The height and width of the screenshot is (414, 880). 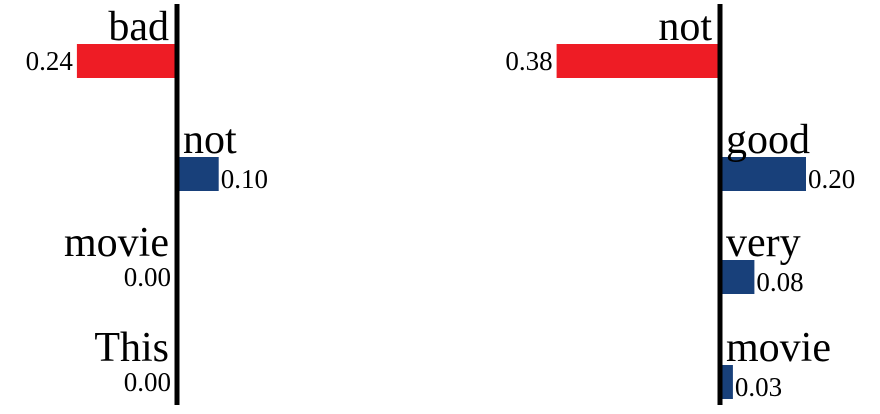 What do you see at coordinates (763, 243) in the screenshot?
I see `token-label: very` at bounding box center [763, 243].